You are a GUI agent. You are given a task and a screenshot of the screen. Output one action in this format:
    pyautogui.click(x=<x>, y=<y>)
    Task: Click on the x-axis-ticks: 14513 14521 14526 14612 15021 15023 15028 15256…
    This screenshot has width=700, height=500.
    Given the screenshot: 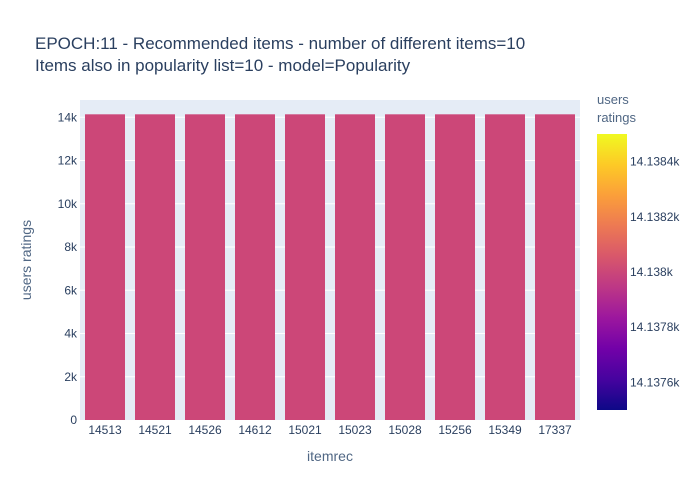 What is the action you would take?
    pyautogui.click(x=330, y=430)
    